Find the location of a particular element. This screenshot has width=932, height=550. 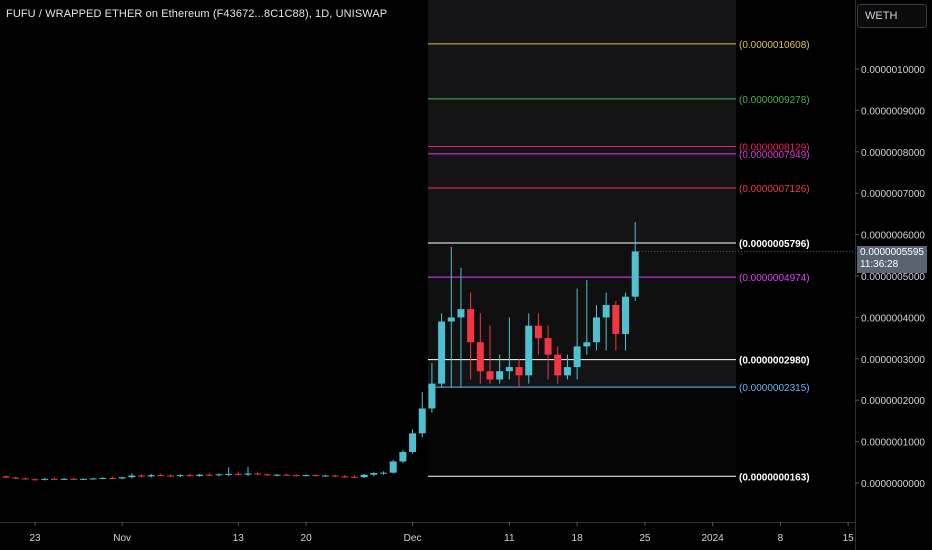

currency-selector: WETH is located at coordinates (892, 16).